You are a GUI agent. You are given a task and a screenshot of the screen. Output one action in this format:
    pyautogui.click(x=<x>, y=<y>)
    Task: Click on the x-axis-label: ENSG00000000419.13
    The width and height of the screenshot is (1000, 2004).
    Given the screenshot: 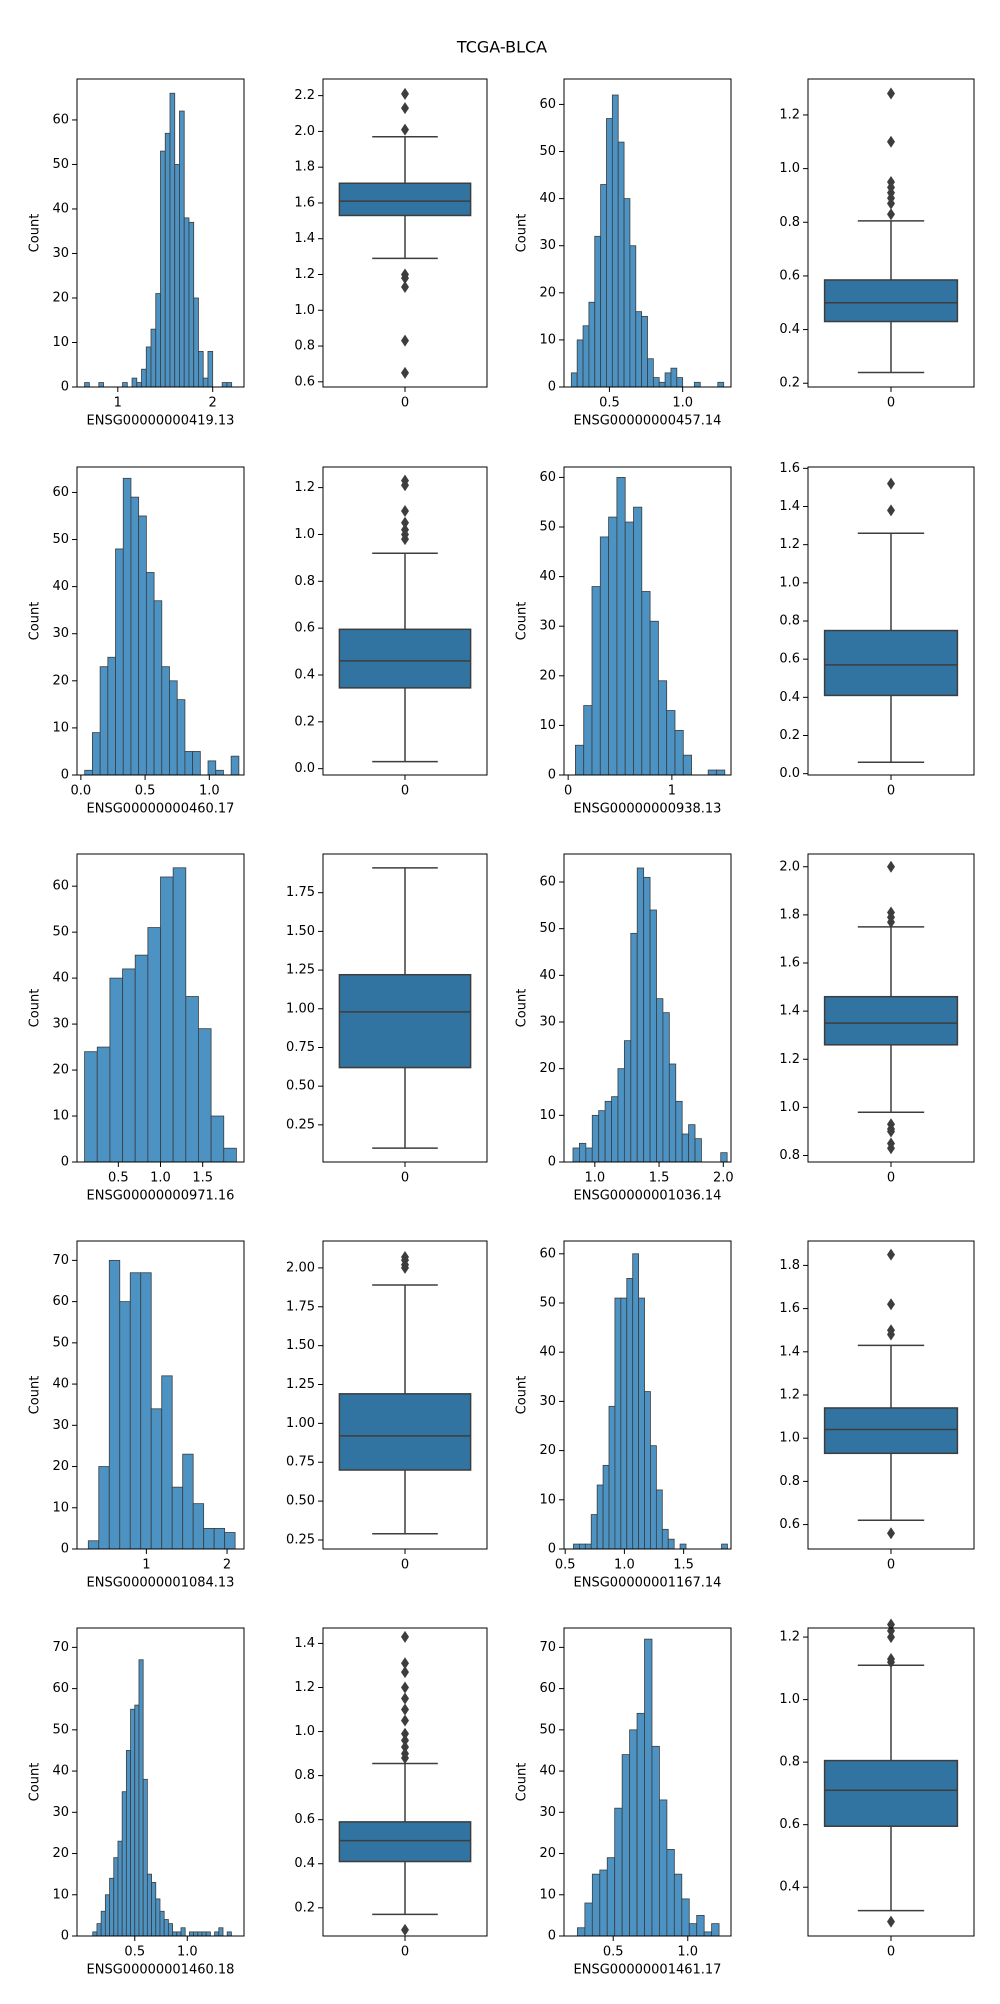 What is the action you would take?
    pyautogui.click(x=161, y=421)
    